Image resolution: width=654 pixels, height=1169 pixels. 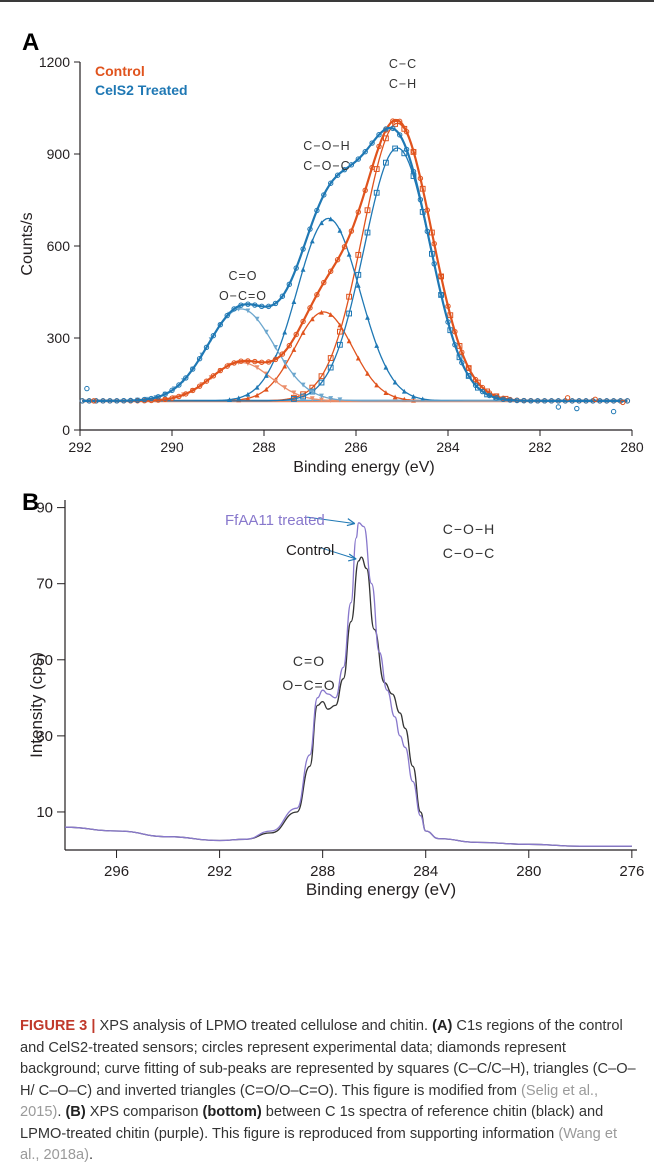 I want to click on caption-mid: ., so click(x=61, y=1112).